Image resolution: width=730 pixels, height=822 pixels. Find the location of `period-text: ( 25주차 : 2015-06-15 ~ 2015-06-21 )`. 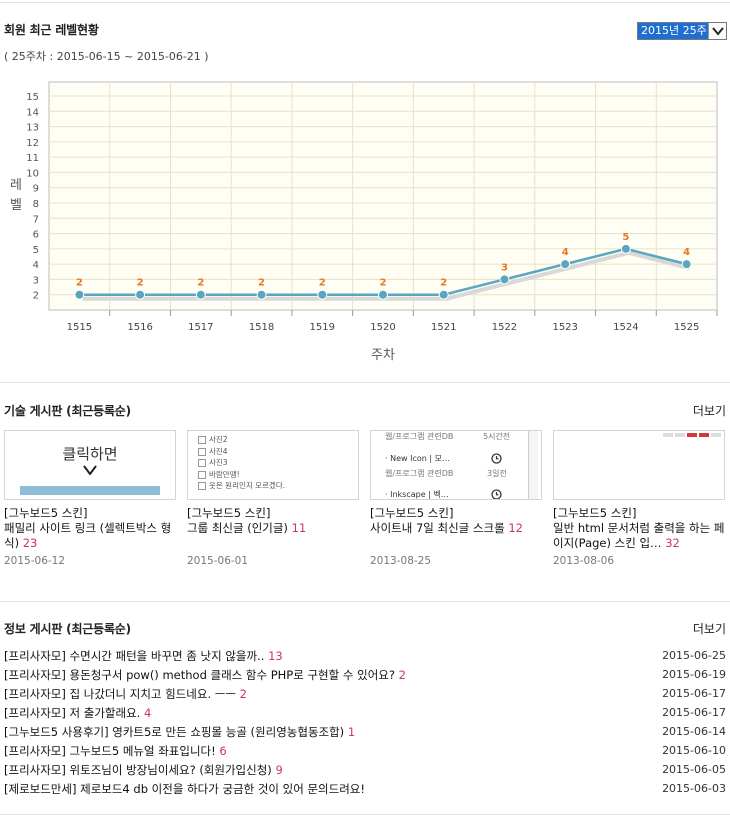

period-text: ( 25주차 : 2015-06-15 ~ 2015-06-21 ) is located at coordinates (106, 56).